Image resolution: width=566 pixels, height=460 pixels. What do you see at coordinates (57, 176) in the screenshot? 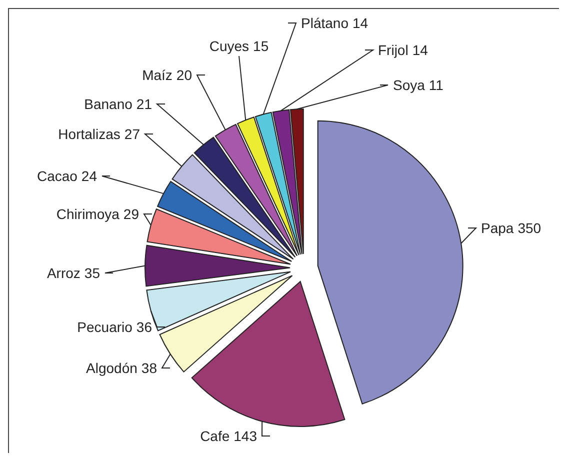
I see `slice-label: Cacao` at bounding box center [57, 176].